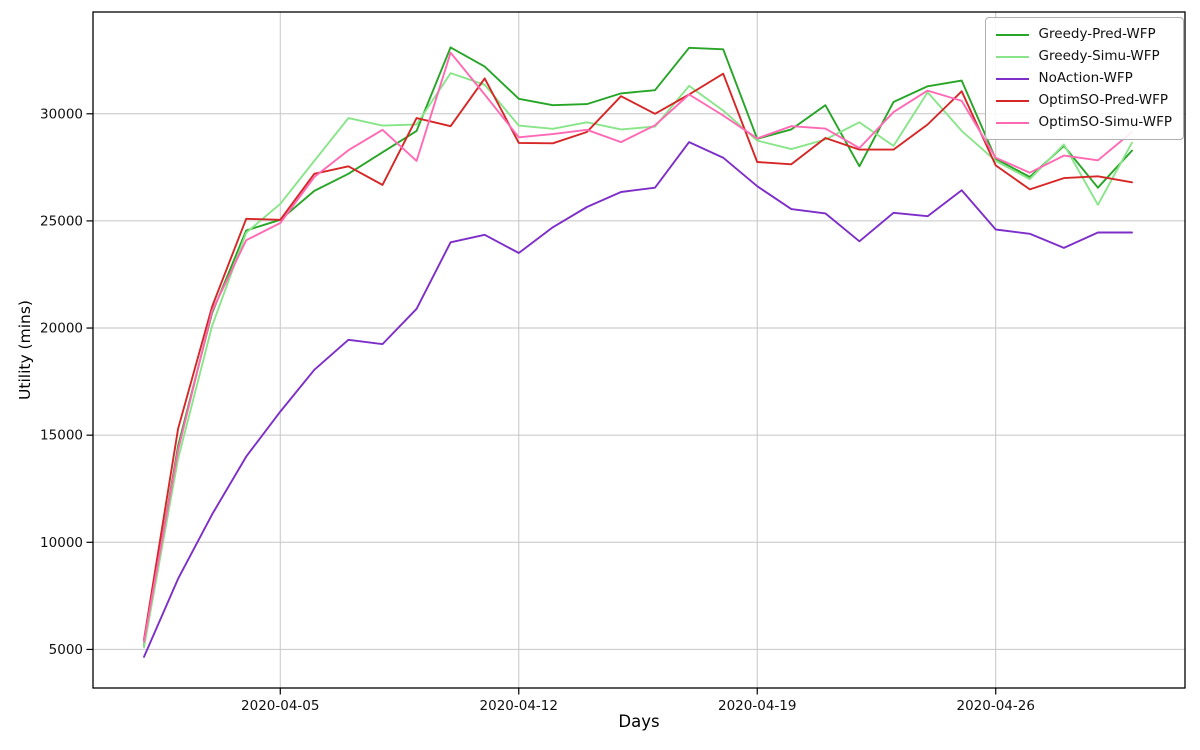  Describe the element at coordinates (639, 721) in the screenshot. I see `x-axis-label: Days` at that location.